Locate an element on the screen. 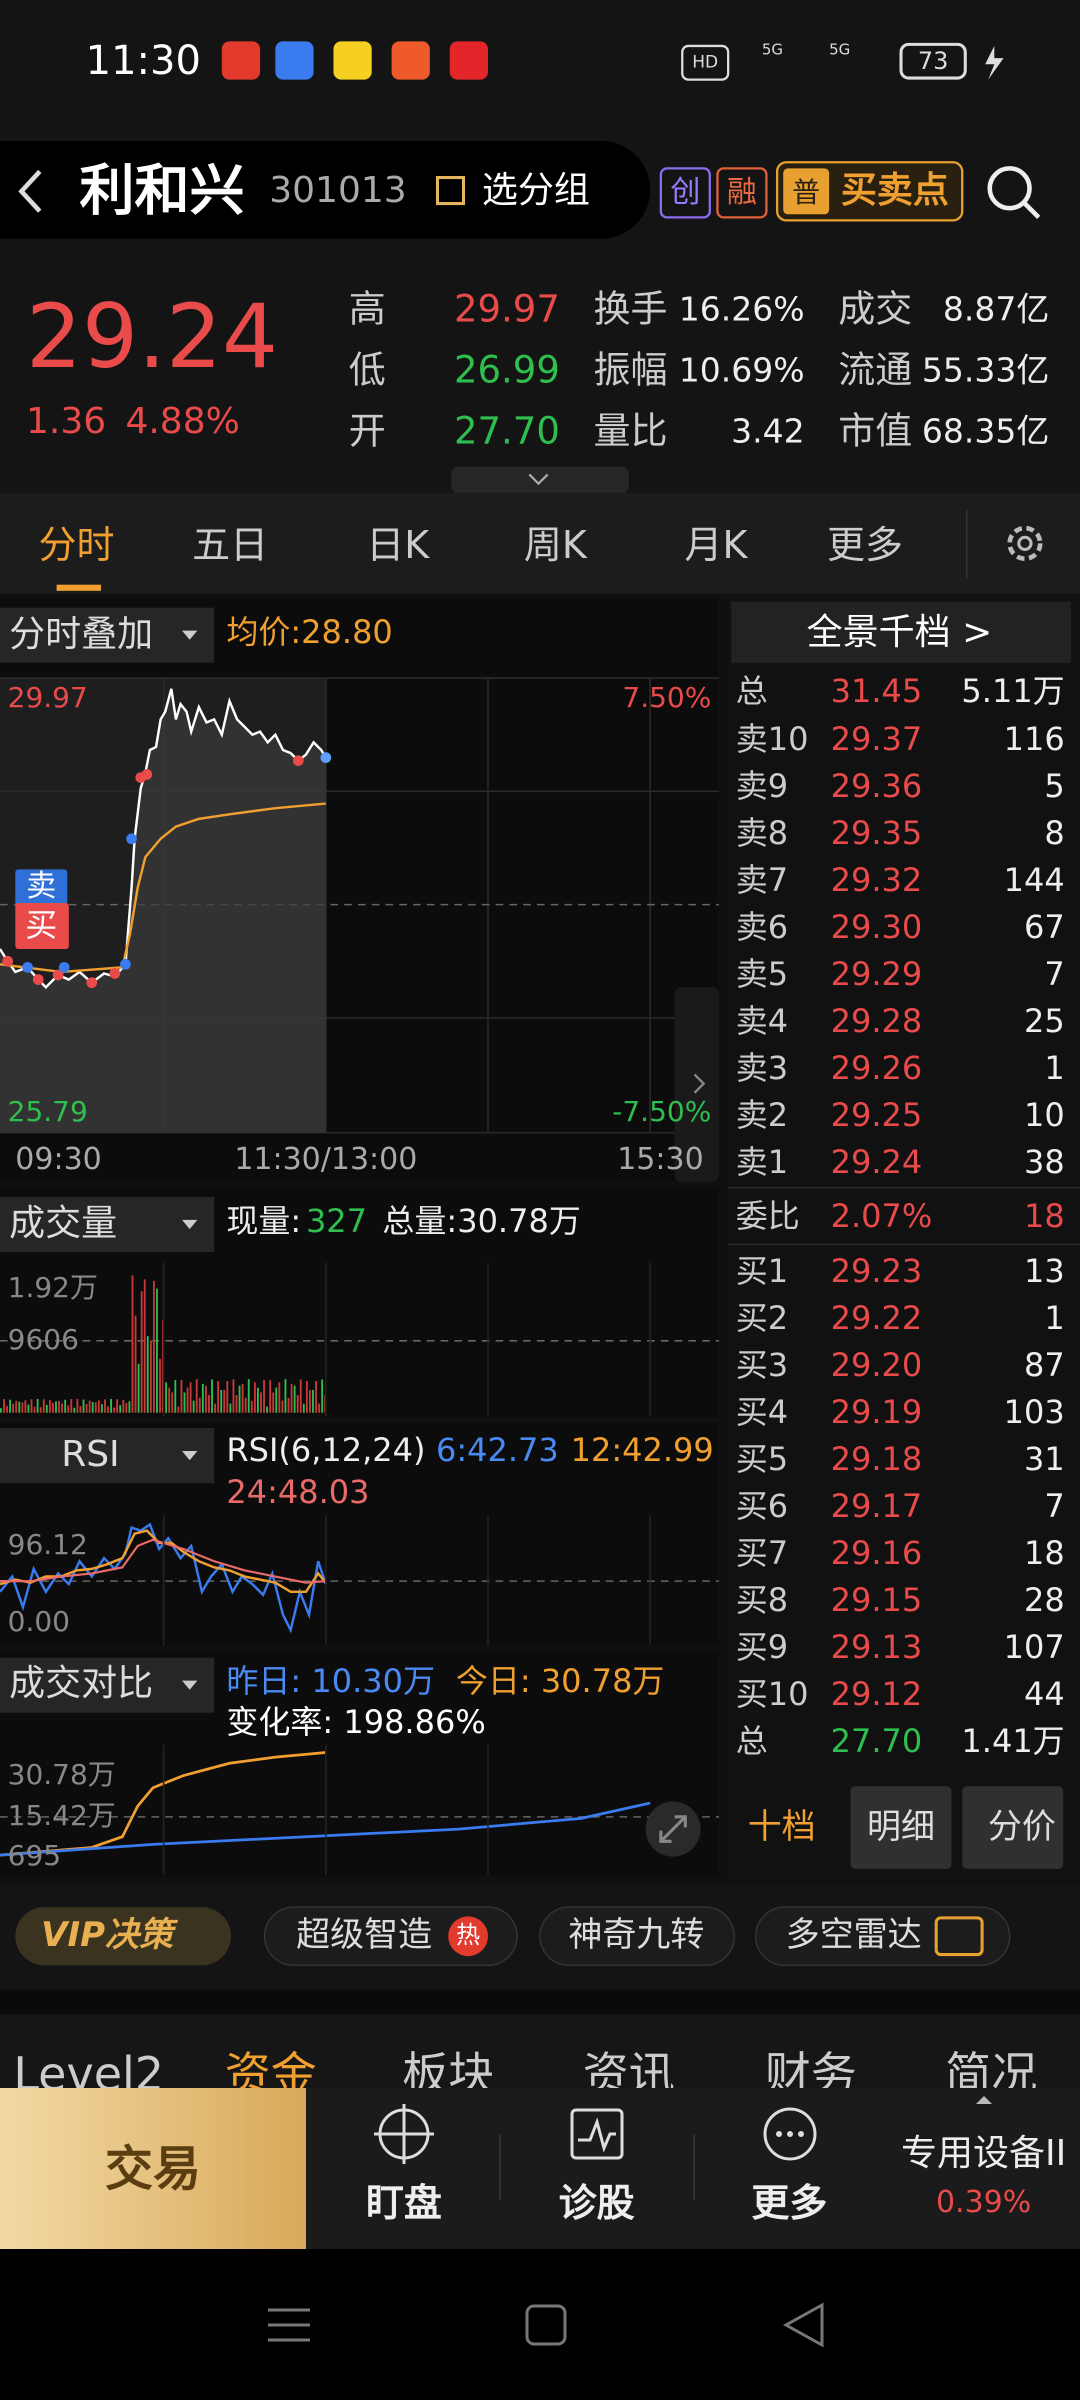 This screenshot has width=1080, height=2400. stat-label: 换手 is located at coordinates (630, 309).